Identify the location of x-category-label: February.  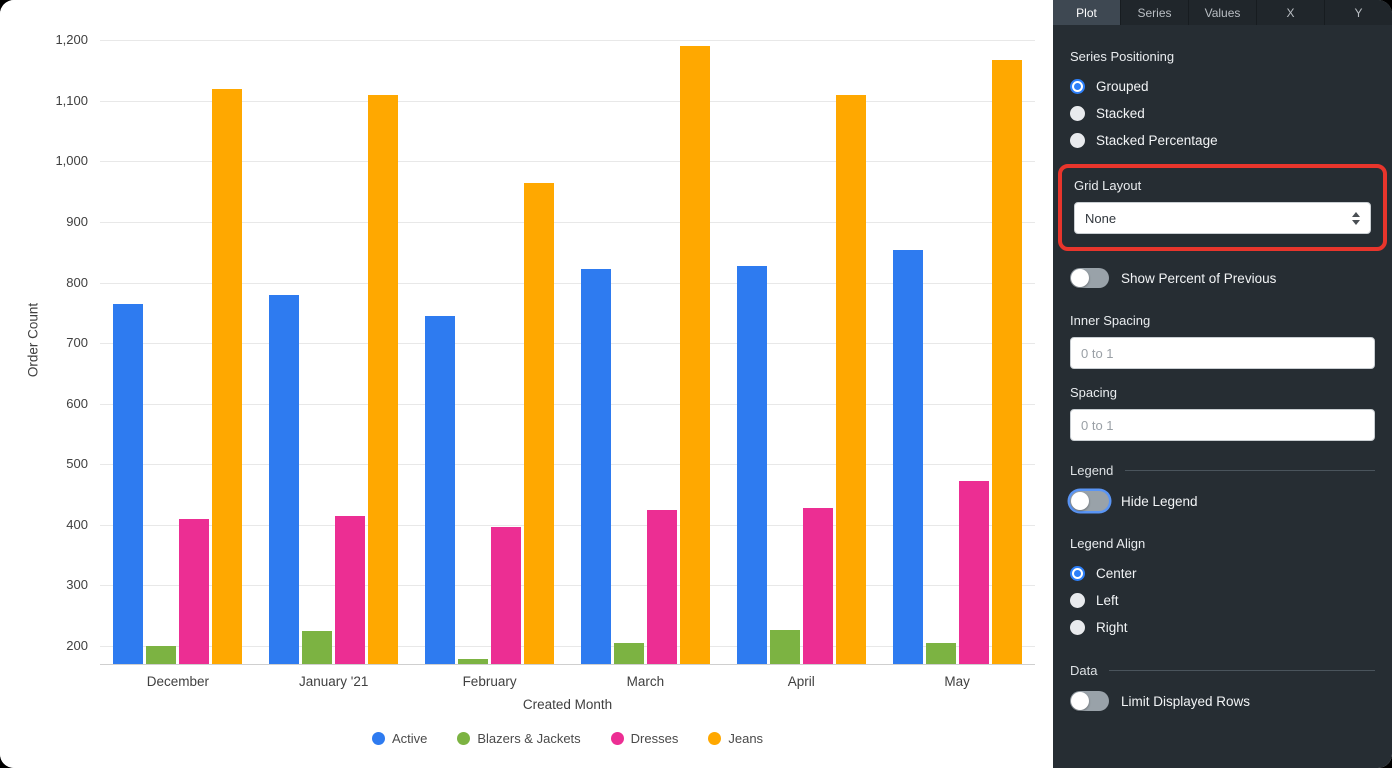
(489, 681).